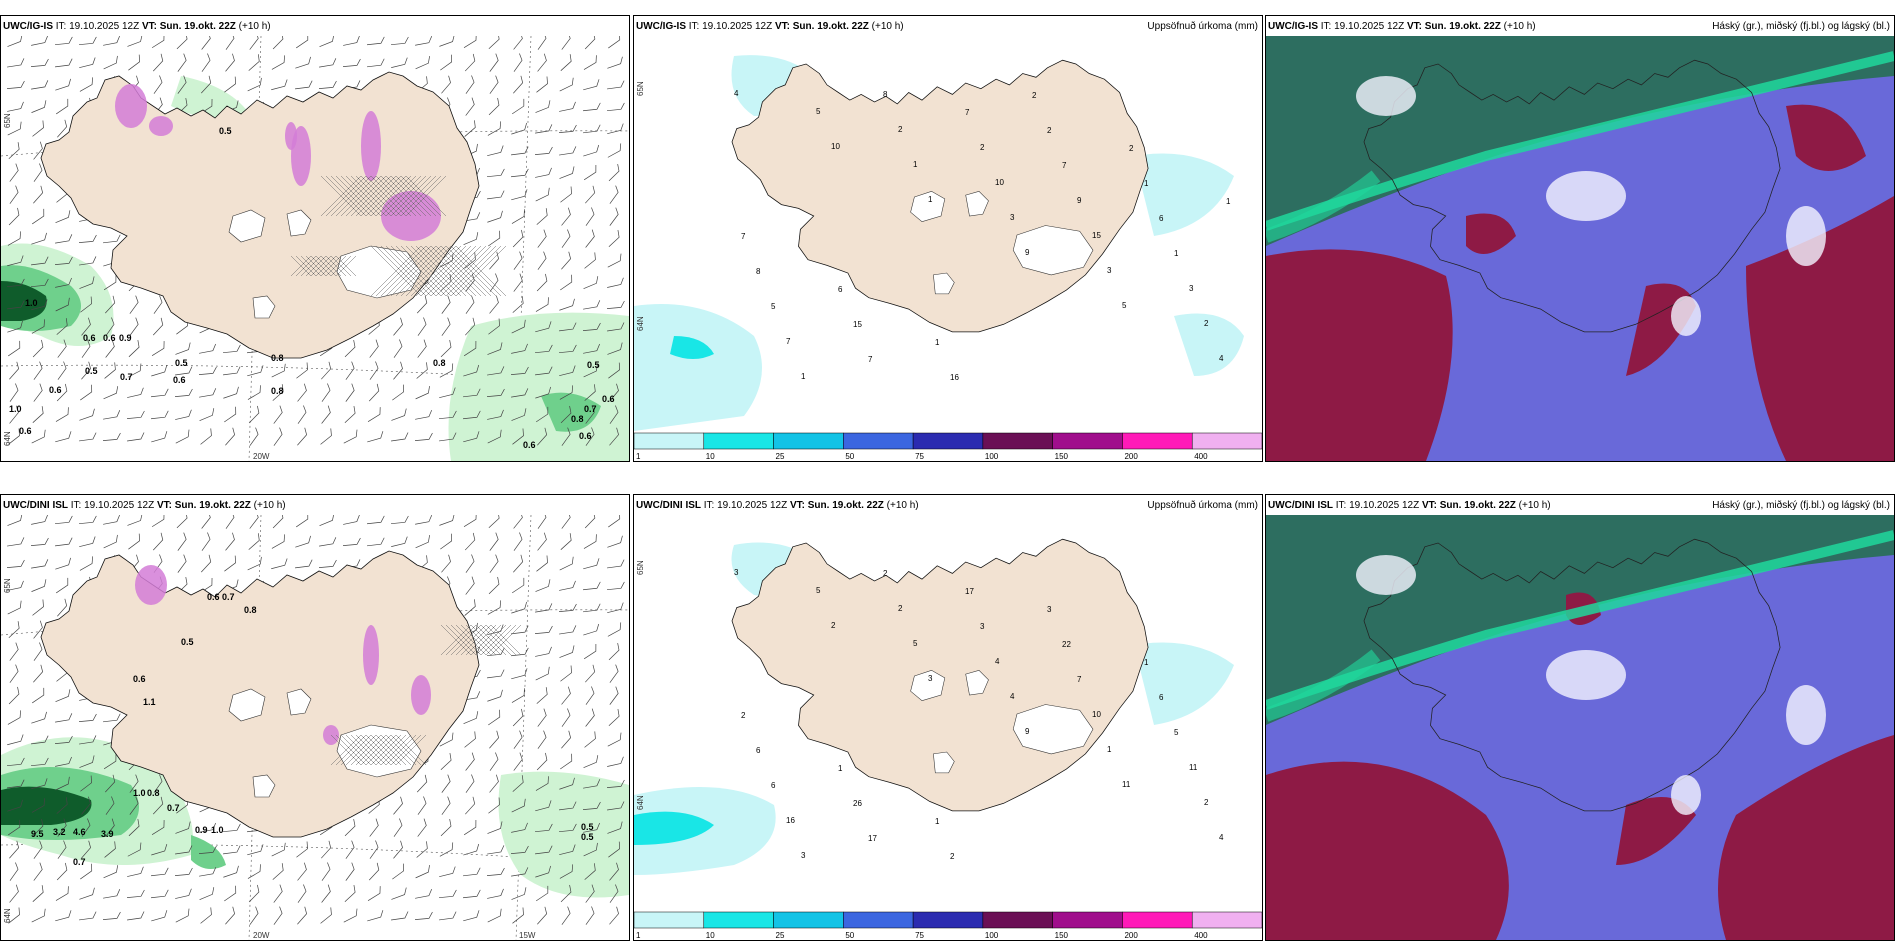  I want to click on lat-label-64n: 64N, so click(7, 438).